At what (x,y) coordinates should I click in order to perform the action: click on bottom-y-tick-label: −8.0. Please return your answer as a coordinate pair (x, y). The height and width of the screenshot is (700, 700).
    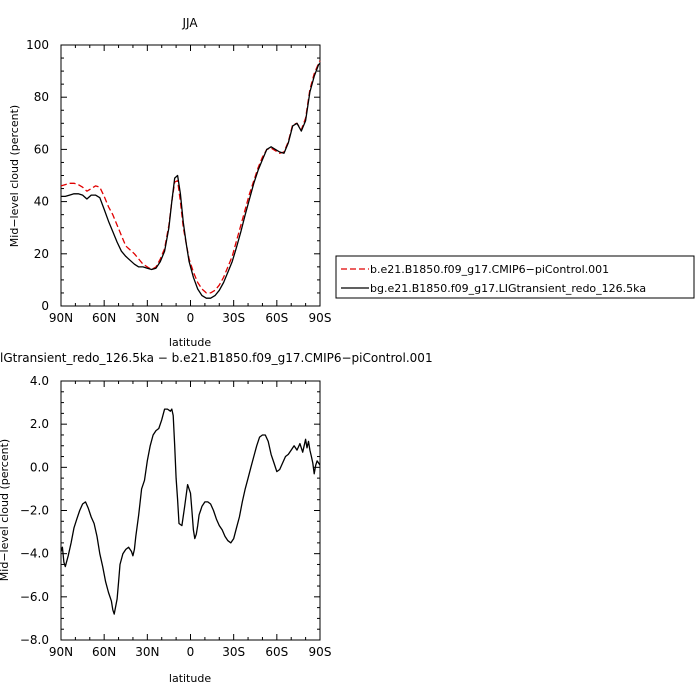
    Looking at the image, I should click on (34, 640).